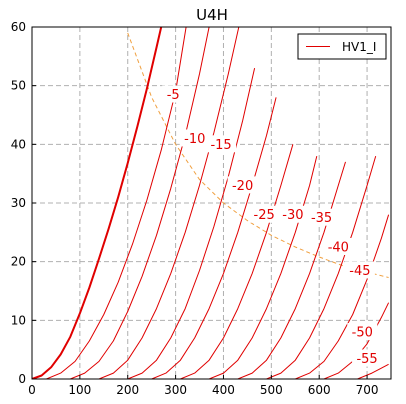 The height and width of the screenshot is (404, 406). Describe the element at coordinates (18, 86) in the screenshot. I see `y-tick-label: 50` at that location.